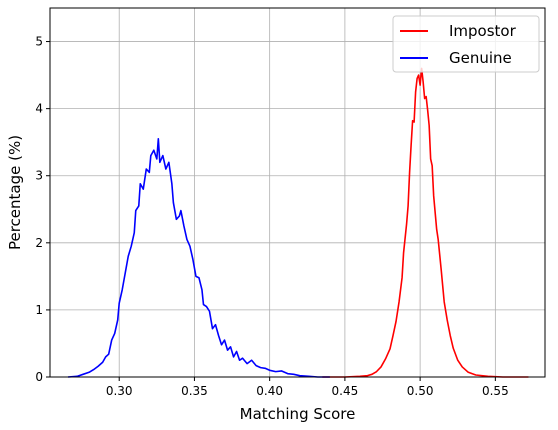 The height and width of the screenshot is (430, 558). Describe the element at coordinates (39, 109) in the screenshot. I see `y-tick-label: 4` at that location.